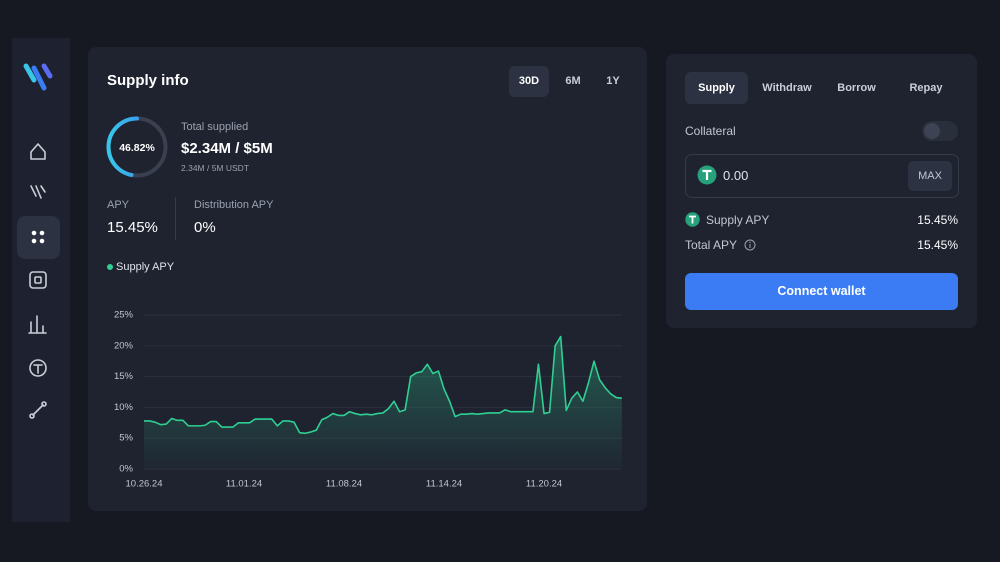 This screenshot has height=562, width=1000. Describe the element at coordinates (573, 81) in the screenshot. I see `range-button: 6M` at that location.